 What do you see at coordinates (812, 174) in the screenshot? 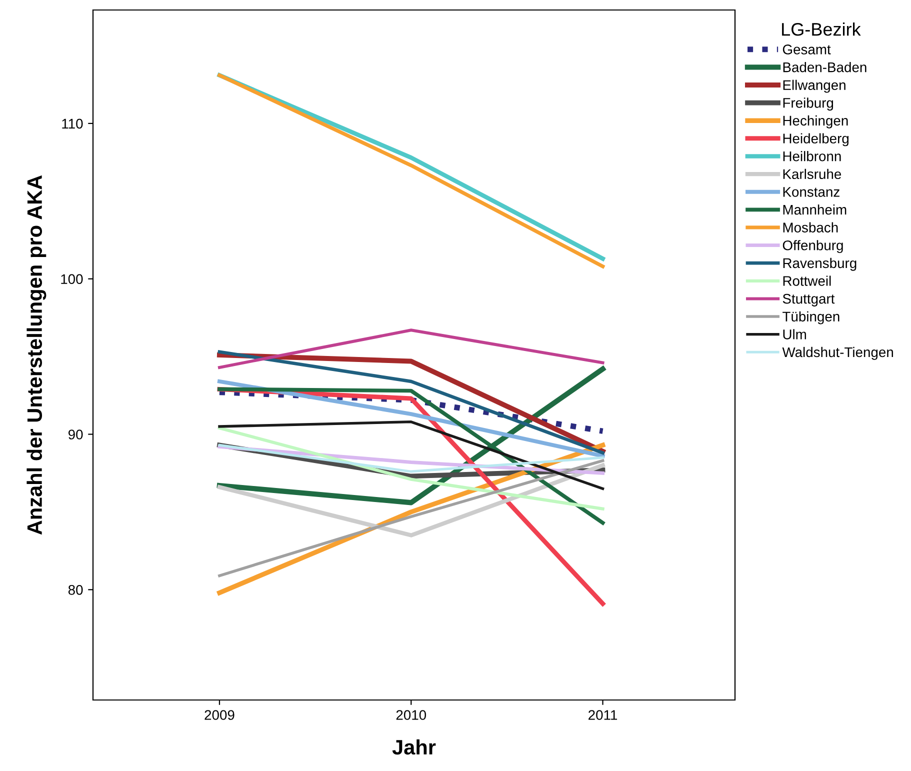
I see `legend-label: Karlsruhe` at bounding box center [812, 174].